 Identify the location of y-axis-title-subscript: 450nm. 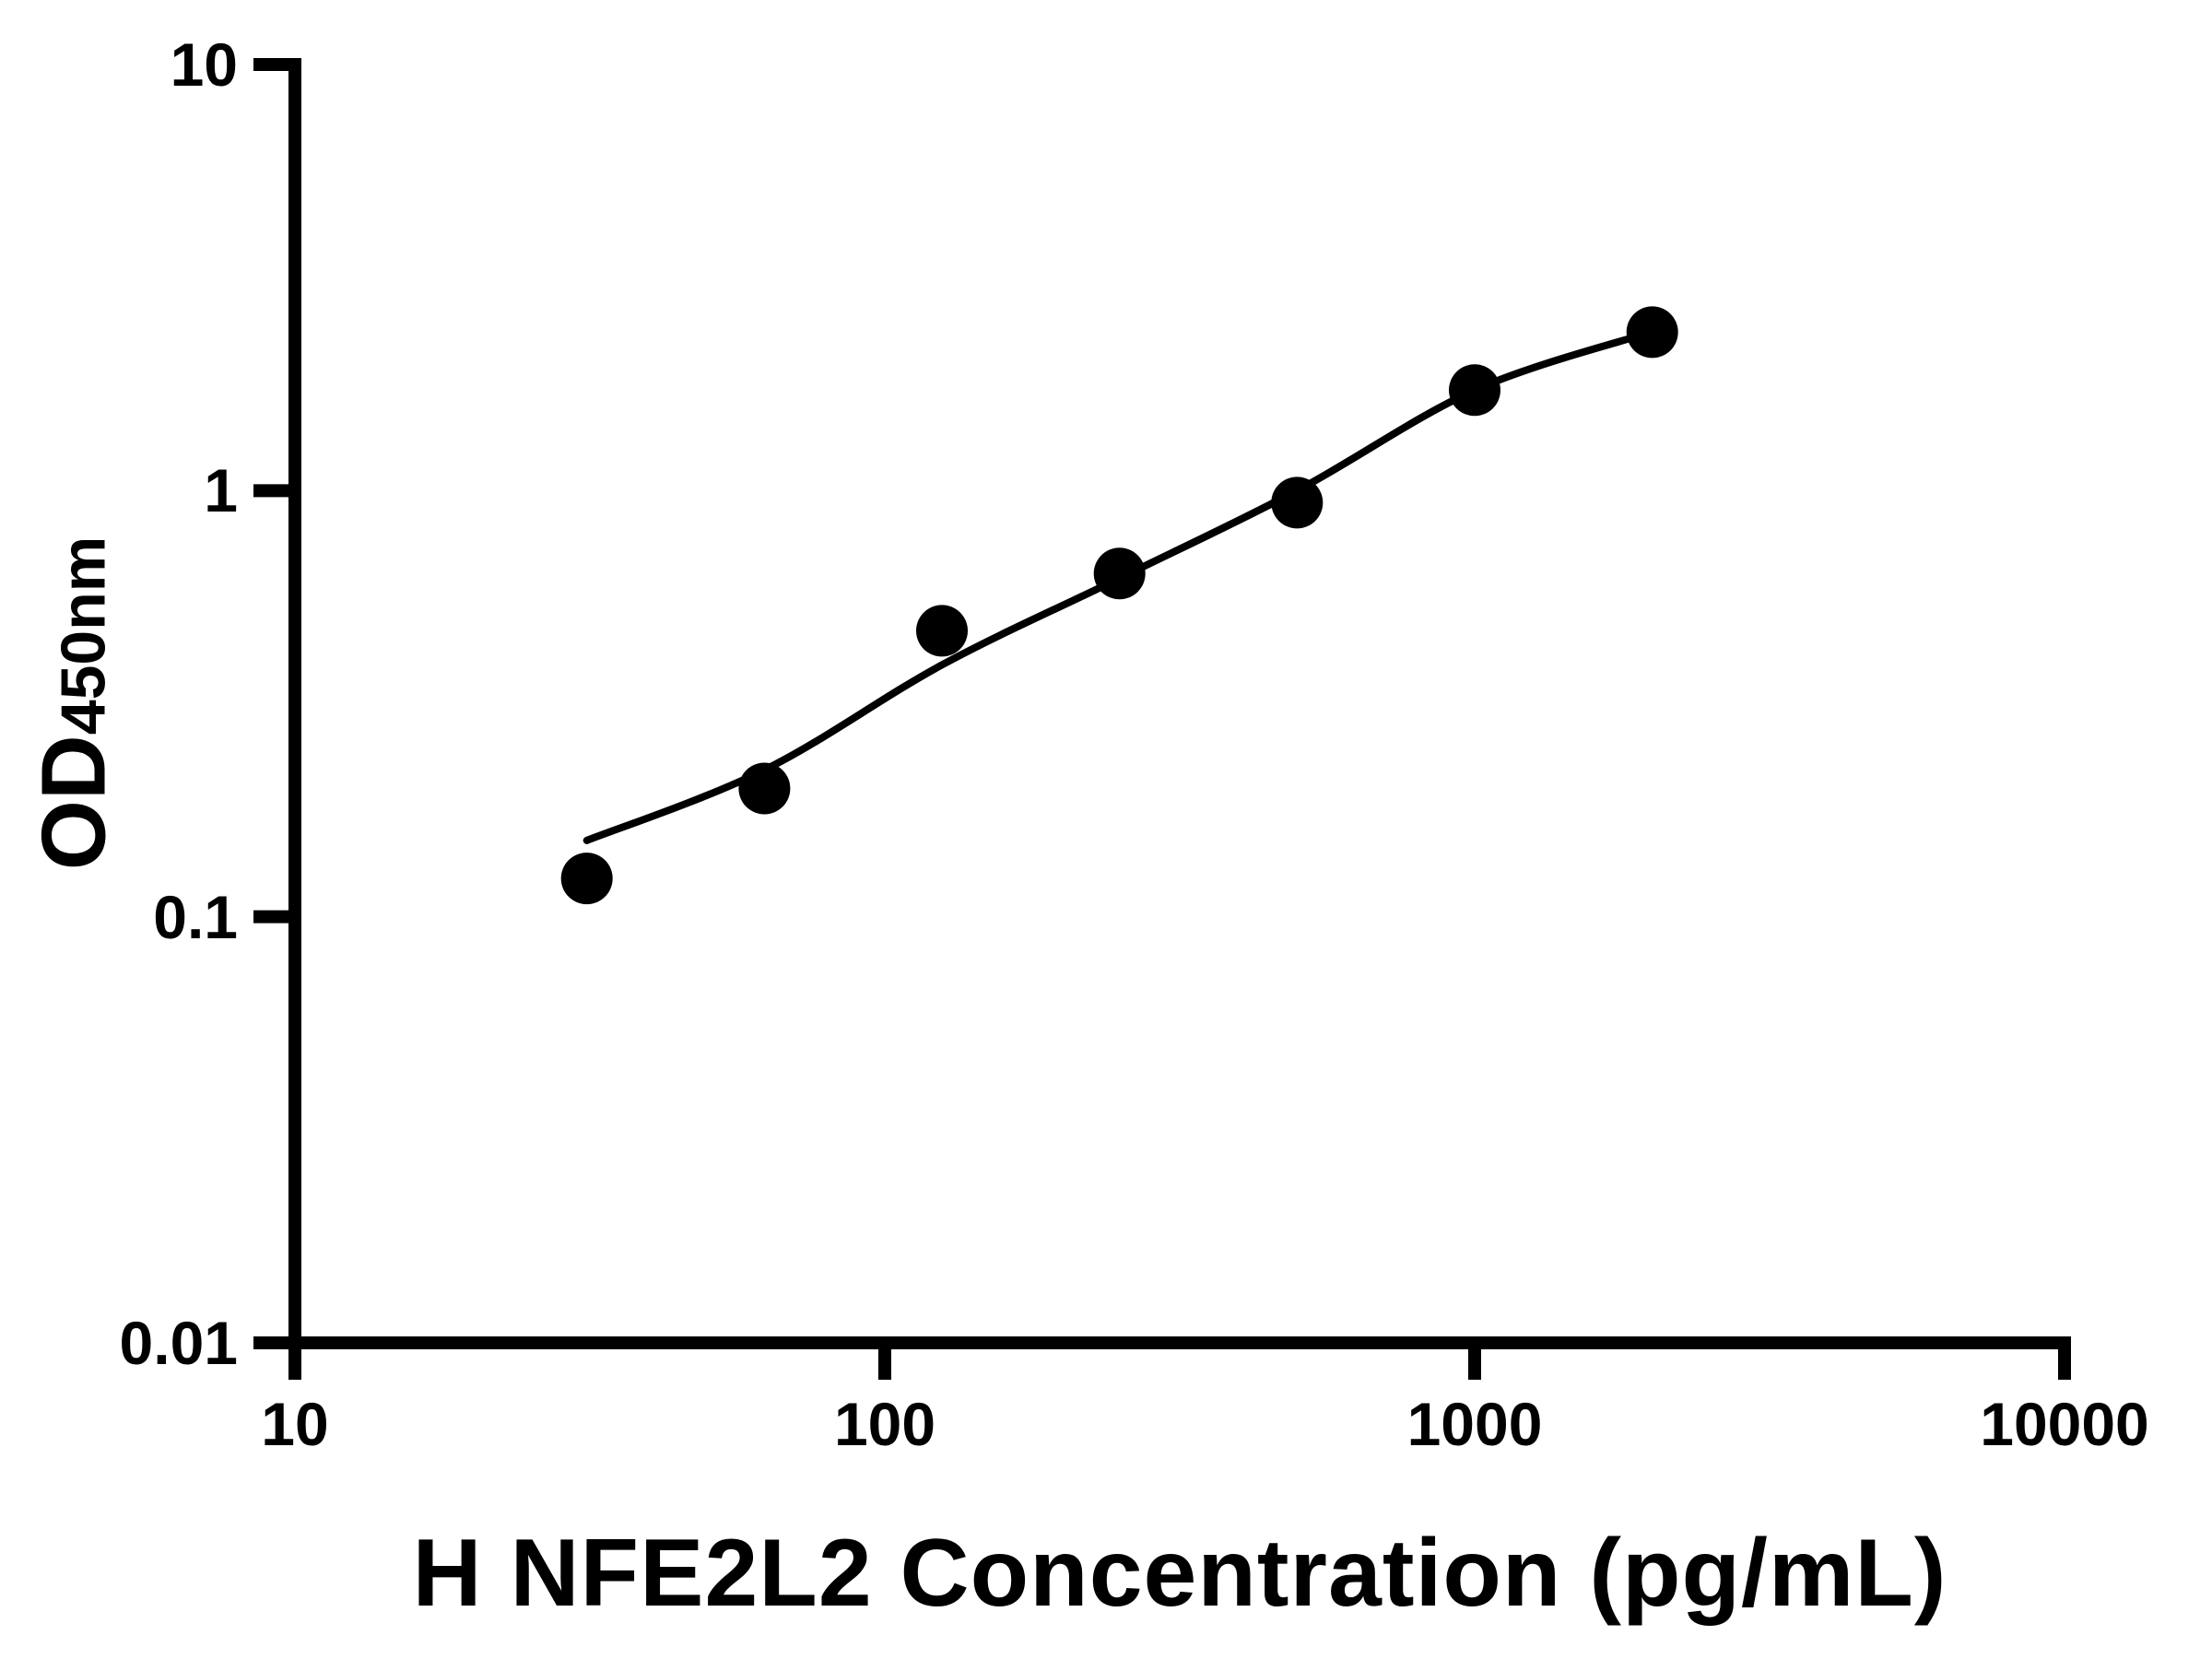
(83, 635).